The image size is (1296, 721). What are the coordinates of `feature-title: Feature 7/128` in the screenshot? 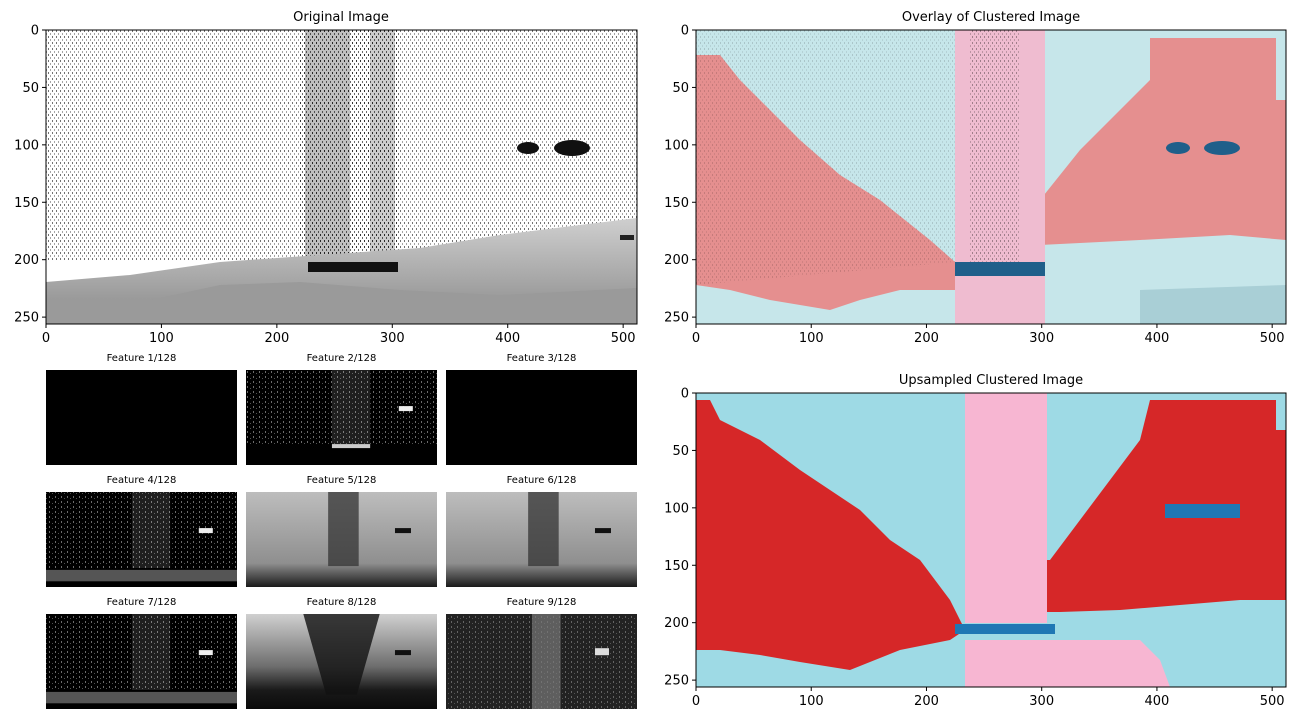 It's located at (142, 602).